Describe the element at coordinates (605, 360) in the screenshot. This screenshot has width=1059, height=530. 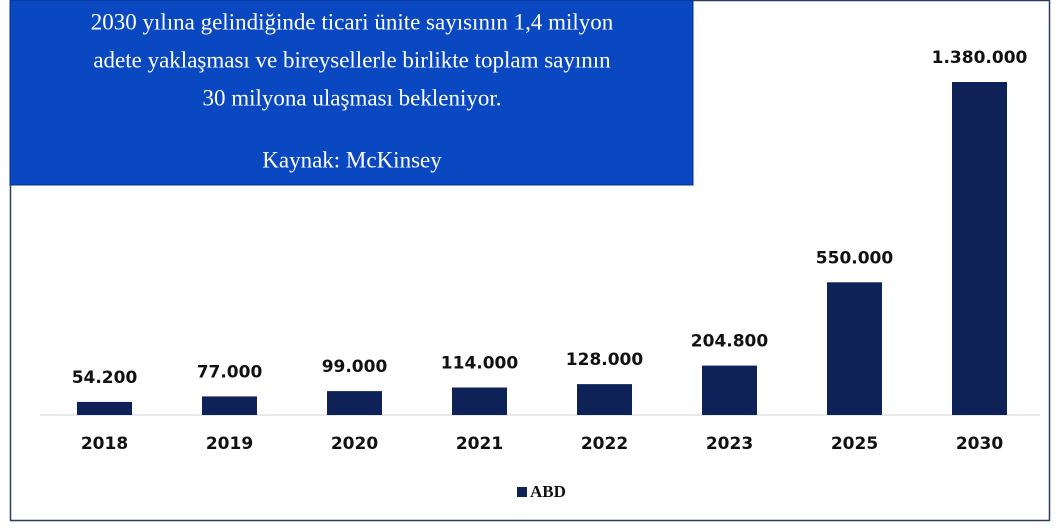
I see `value-label: 128.000` at that location.